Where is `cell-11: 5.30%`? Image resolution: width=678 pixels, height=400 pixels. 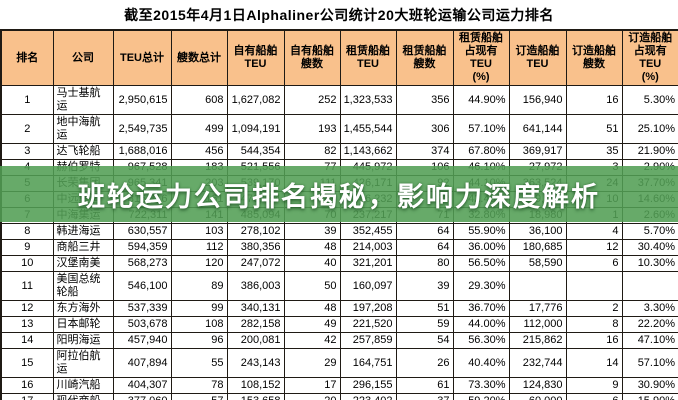
cell-11: 5.30% is located at coordinates (649, 100).